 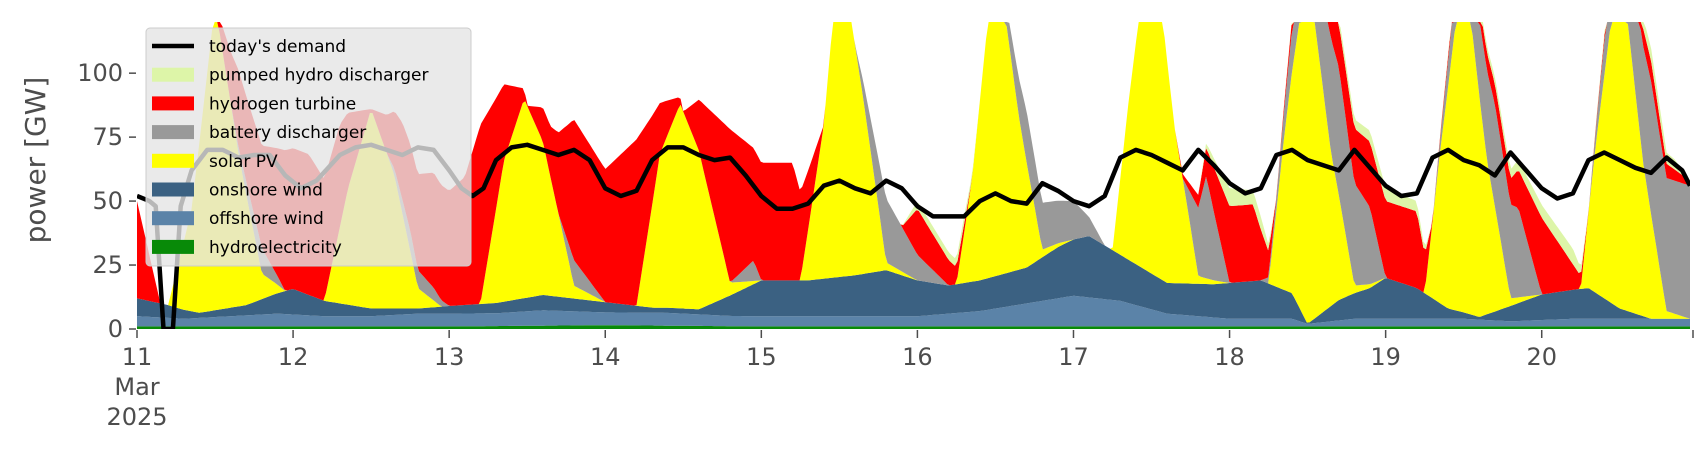 I want to click on x-tick-label: 12, so click(x=293, y=357).